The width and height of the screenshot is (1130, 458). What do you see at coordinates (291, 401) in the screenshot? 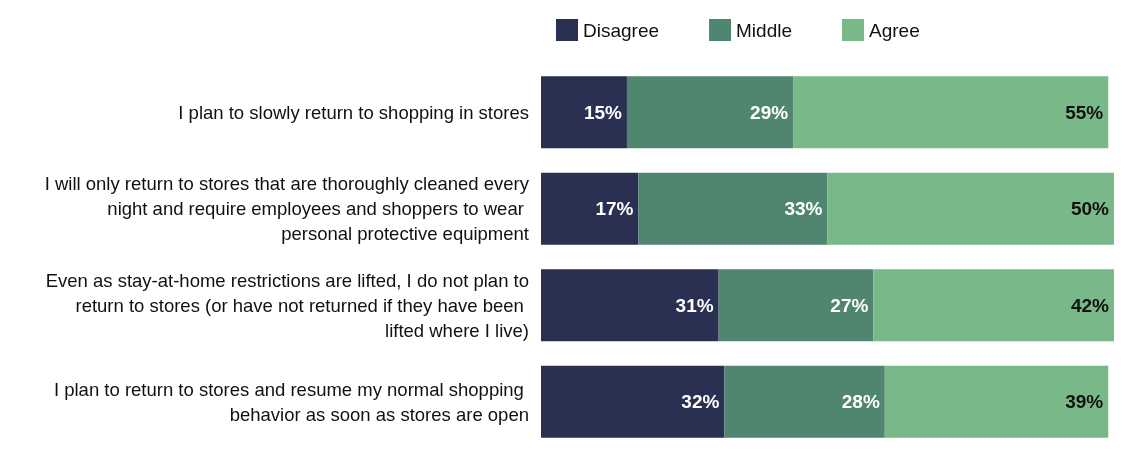
I see `y-tick-label: I plan to return to stores and resume my normal shopping behavior as soon as stores are open` at bounding box center [291, 401].